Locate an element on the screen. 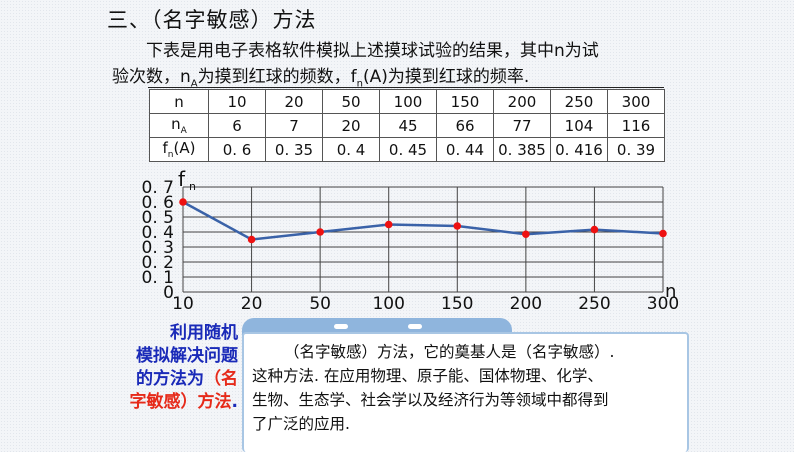 The image size is (794, 452). table-cell: 0. 45 is located at coordinates (408, 149).